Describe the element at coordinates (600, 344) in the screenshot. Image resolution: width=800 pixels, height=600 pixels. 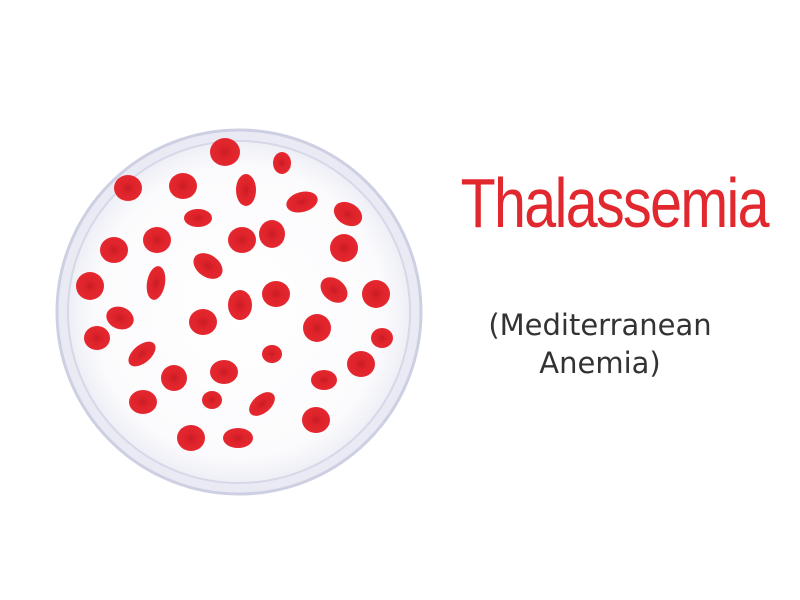
I see `subtitle: (Mediterranean Anemia)` at that location.